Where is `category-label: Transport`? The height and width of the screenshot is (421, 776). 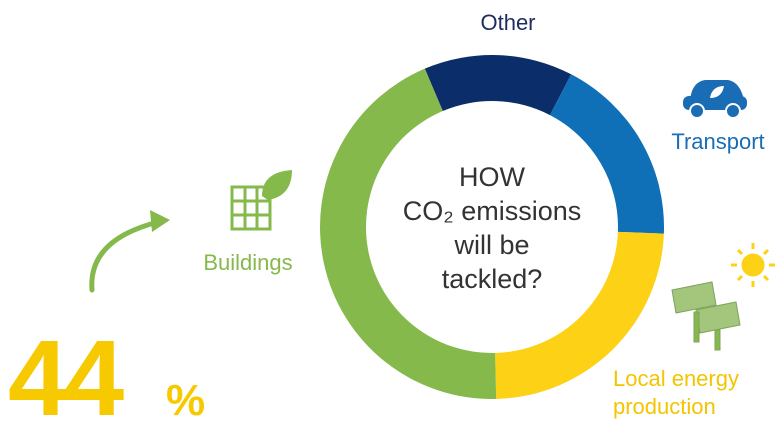 category-label: Transport is located at coordinates (717, 141).